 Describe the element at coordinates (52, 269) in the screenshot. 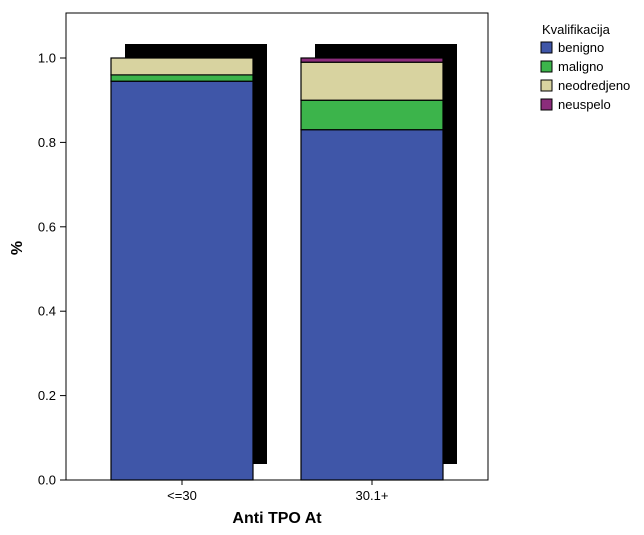

I see `y-axis: 0.0 0.2 0.4 0.6 0.8 1.0` at that location.